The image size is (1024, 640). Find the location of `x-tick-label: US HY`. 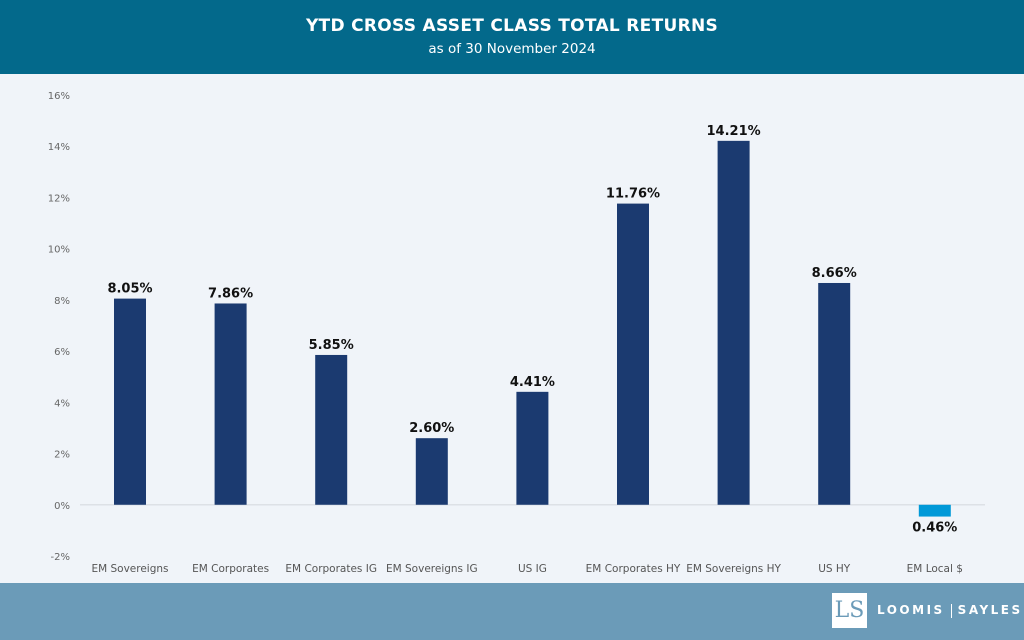

x-tick-label: US HY is located at coordinates (834, 569).